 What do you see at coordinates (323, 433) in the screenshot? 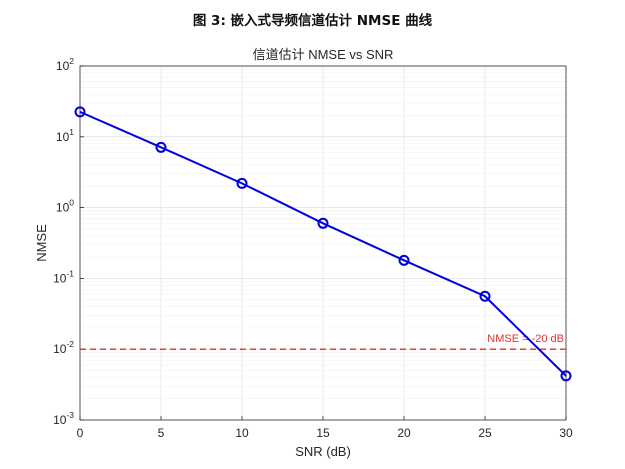
I see `x-tick-label: 15` at bounding box center [323, 433].